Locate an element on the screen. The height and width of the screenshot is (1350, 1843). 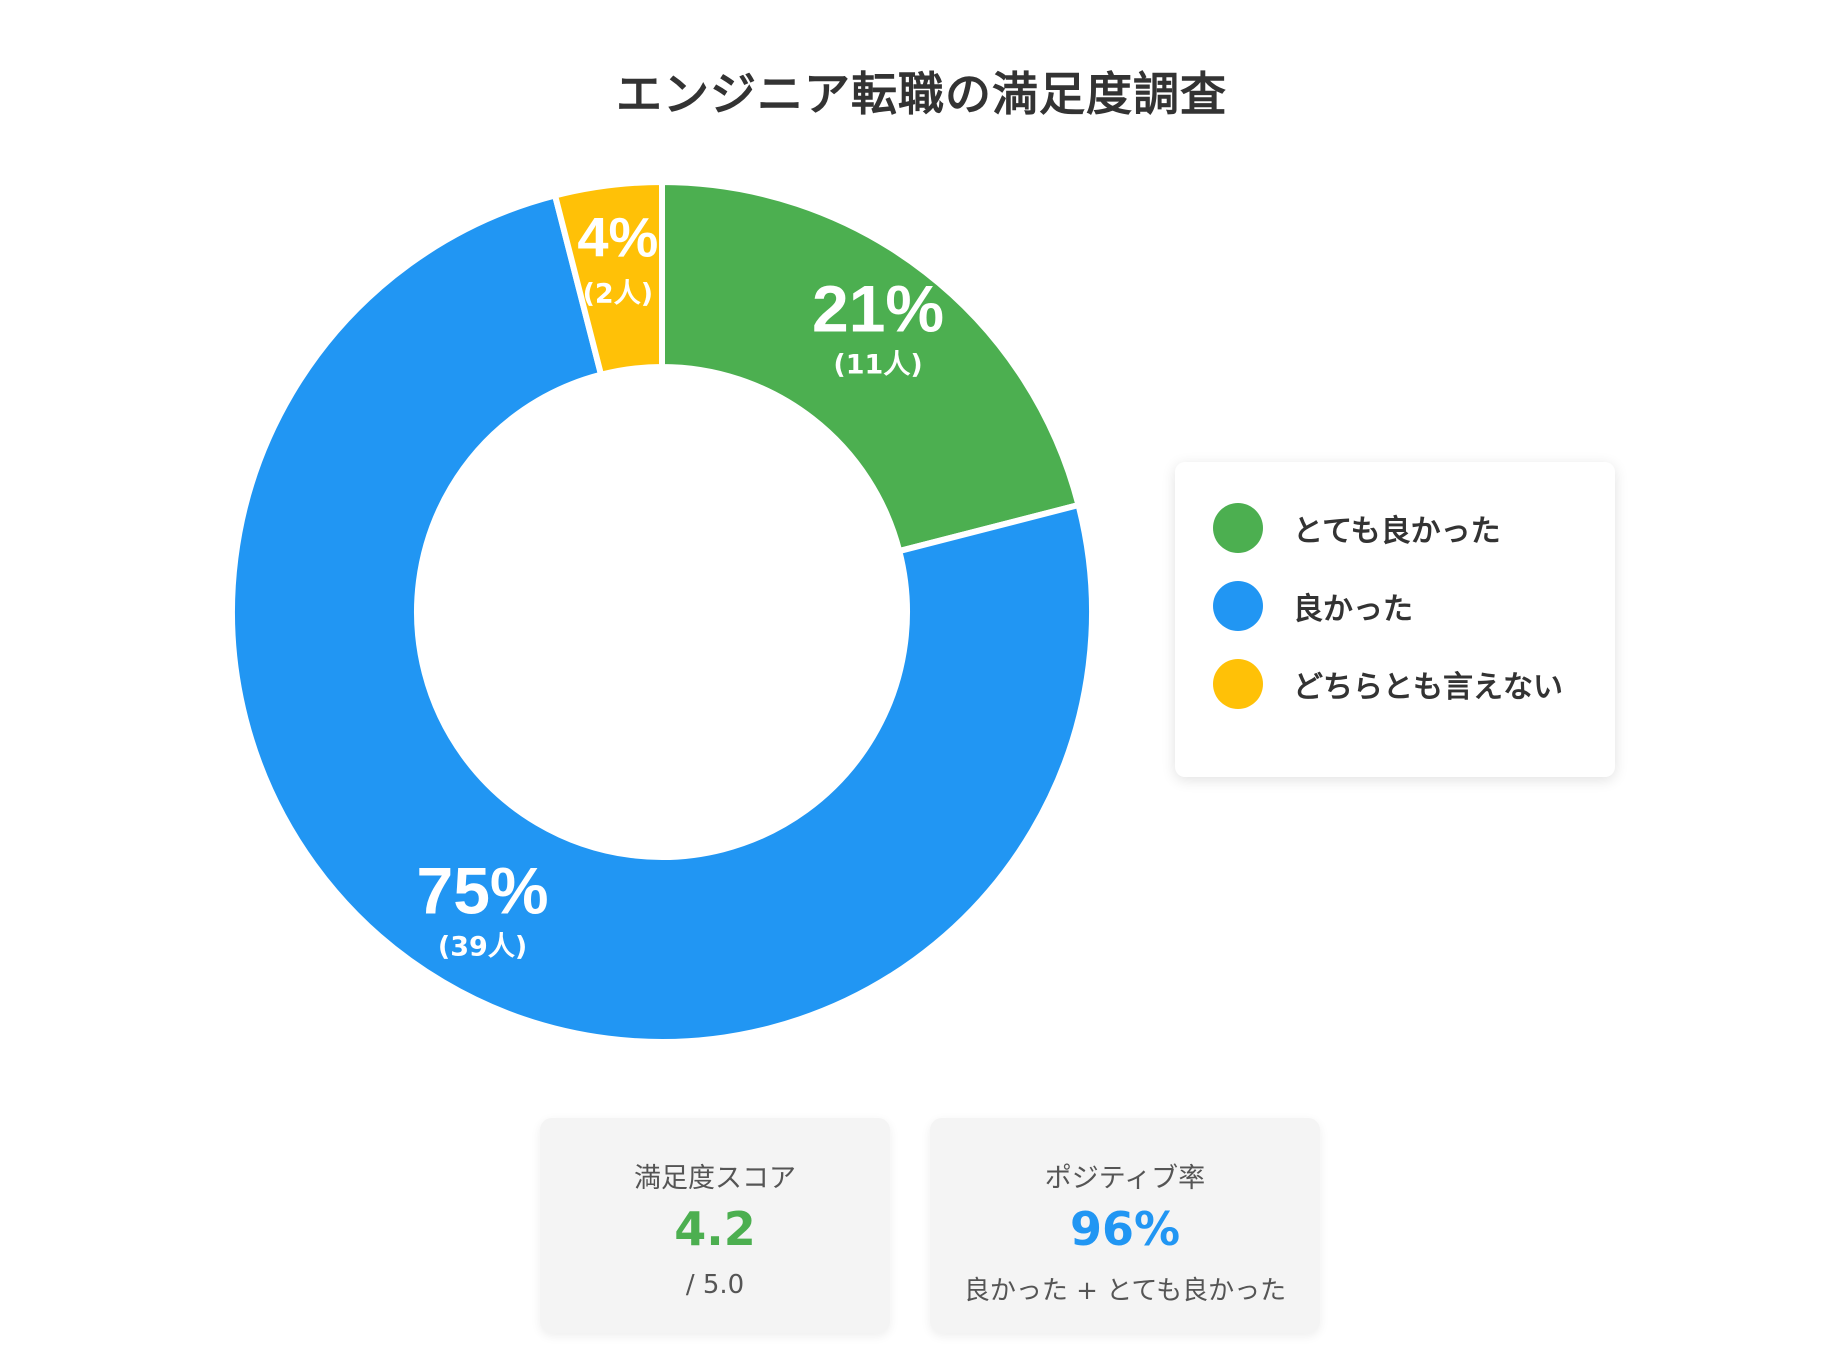
score-card-value: 4.2 is located at coordinates (715, 1229).